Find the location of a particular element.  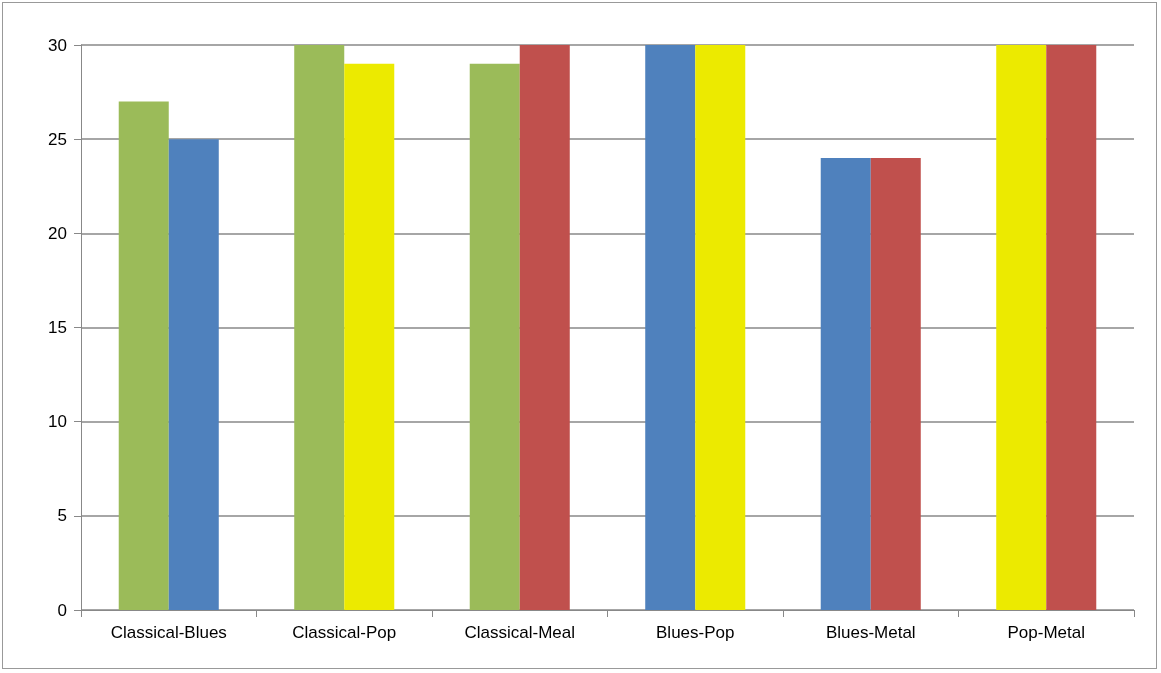

x-tick-label: Classical-Blues is located at coordinates (168, 632).